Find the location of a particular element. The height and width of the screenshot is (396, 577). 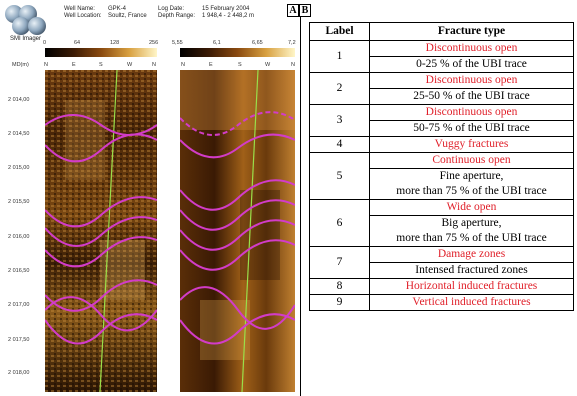

panel-label-a: A is located at coordinates (293, 10).